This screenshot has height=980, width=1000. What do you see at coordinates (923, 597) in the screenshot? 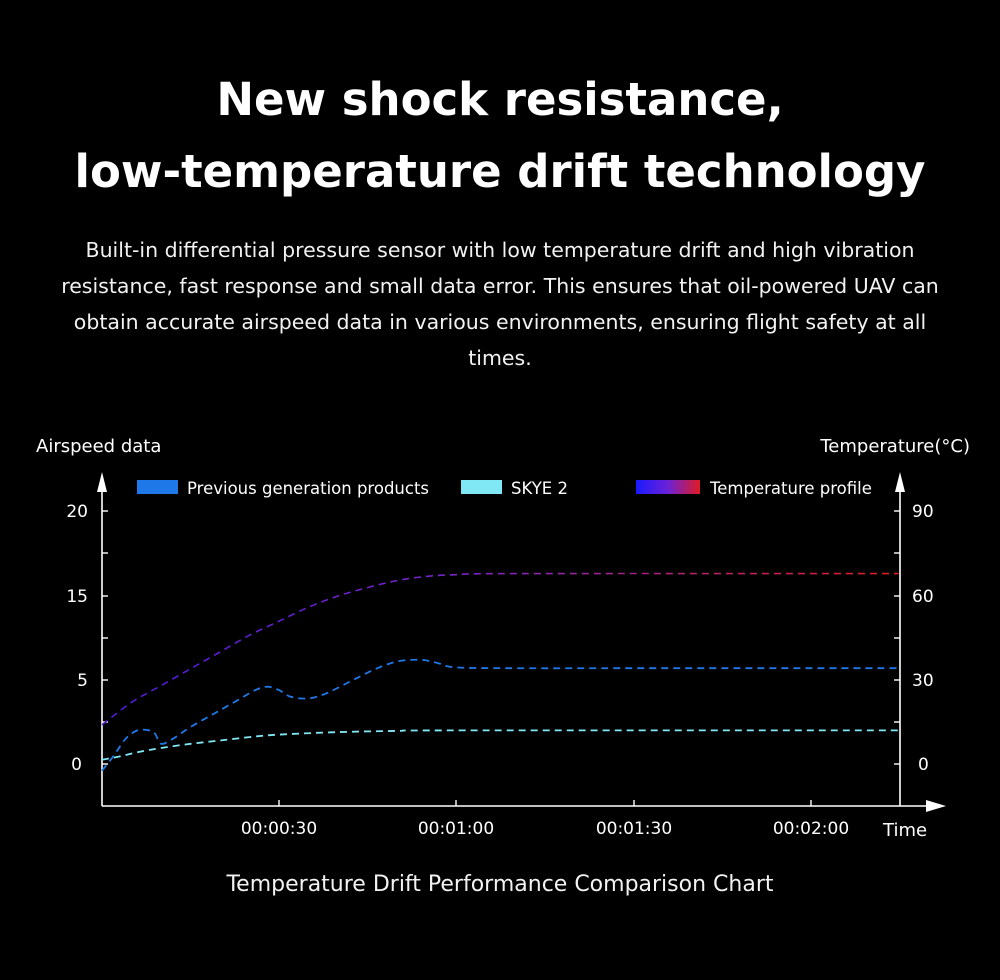
I see `y2-tick-label: 60` at bounding box center [923, 597].